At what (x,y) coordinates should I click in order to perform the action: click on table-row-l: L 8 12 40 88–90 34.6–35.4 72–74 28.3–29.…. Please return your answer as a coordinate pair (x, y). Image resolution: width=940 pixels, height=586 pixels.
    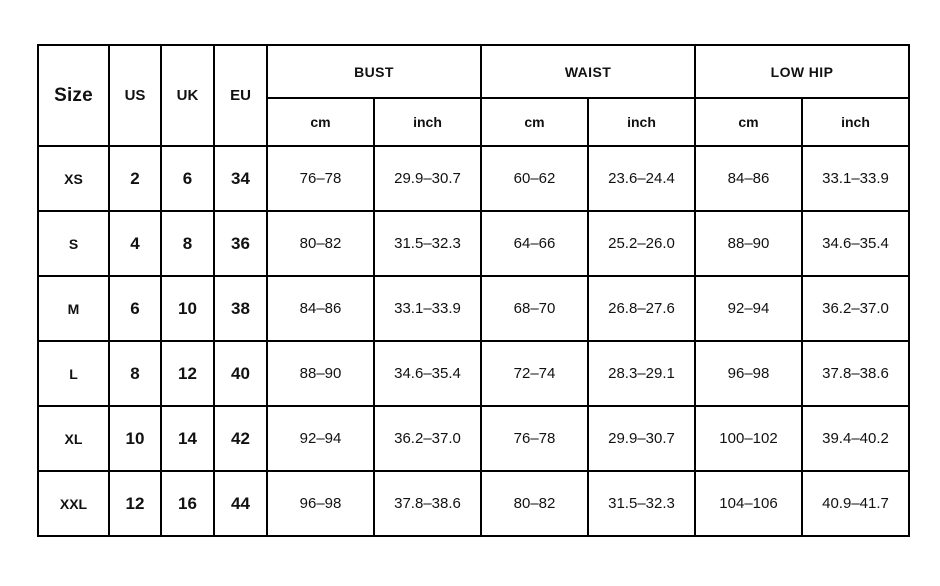
    Looking at the image, I should click on (473, 373).